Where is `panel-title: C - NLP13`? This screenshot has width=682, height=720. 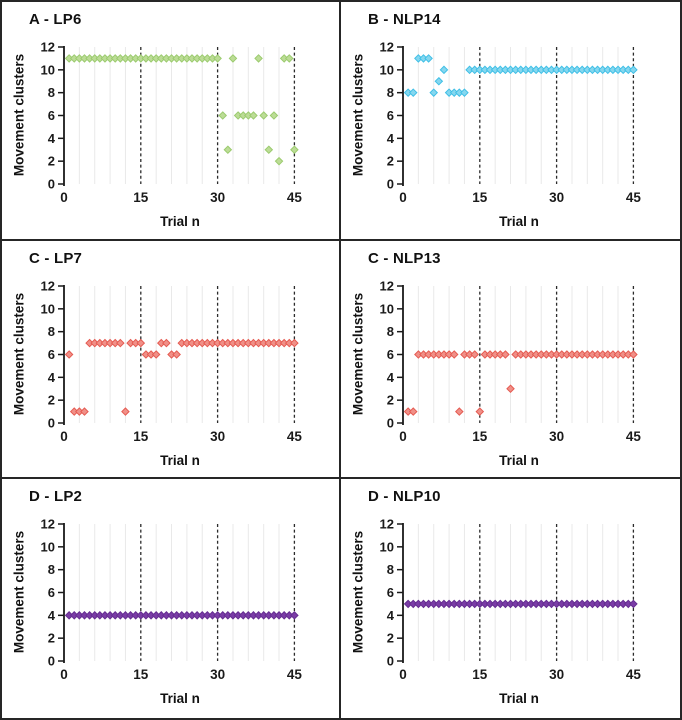 panel-title: C - NLP13 is located at coordinates (404, 258).